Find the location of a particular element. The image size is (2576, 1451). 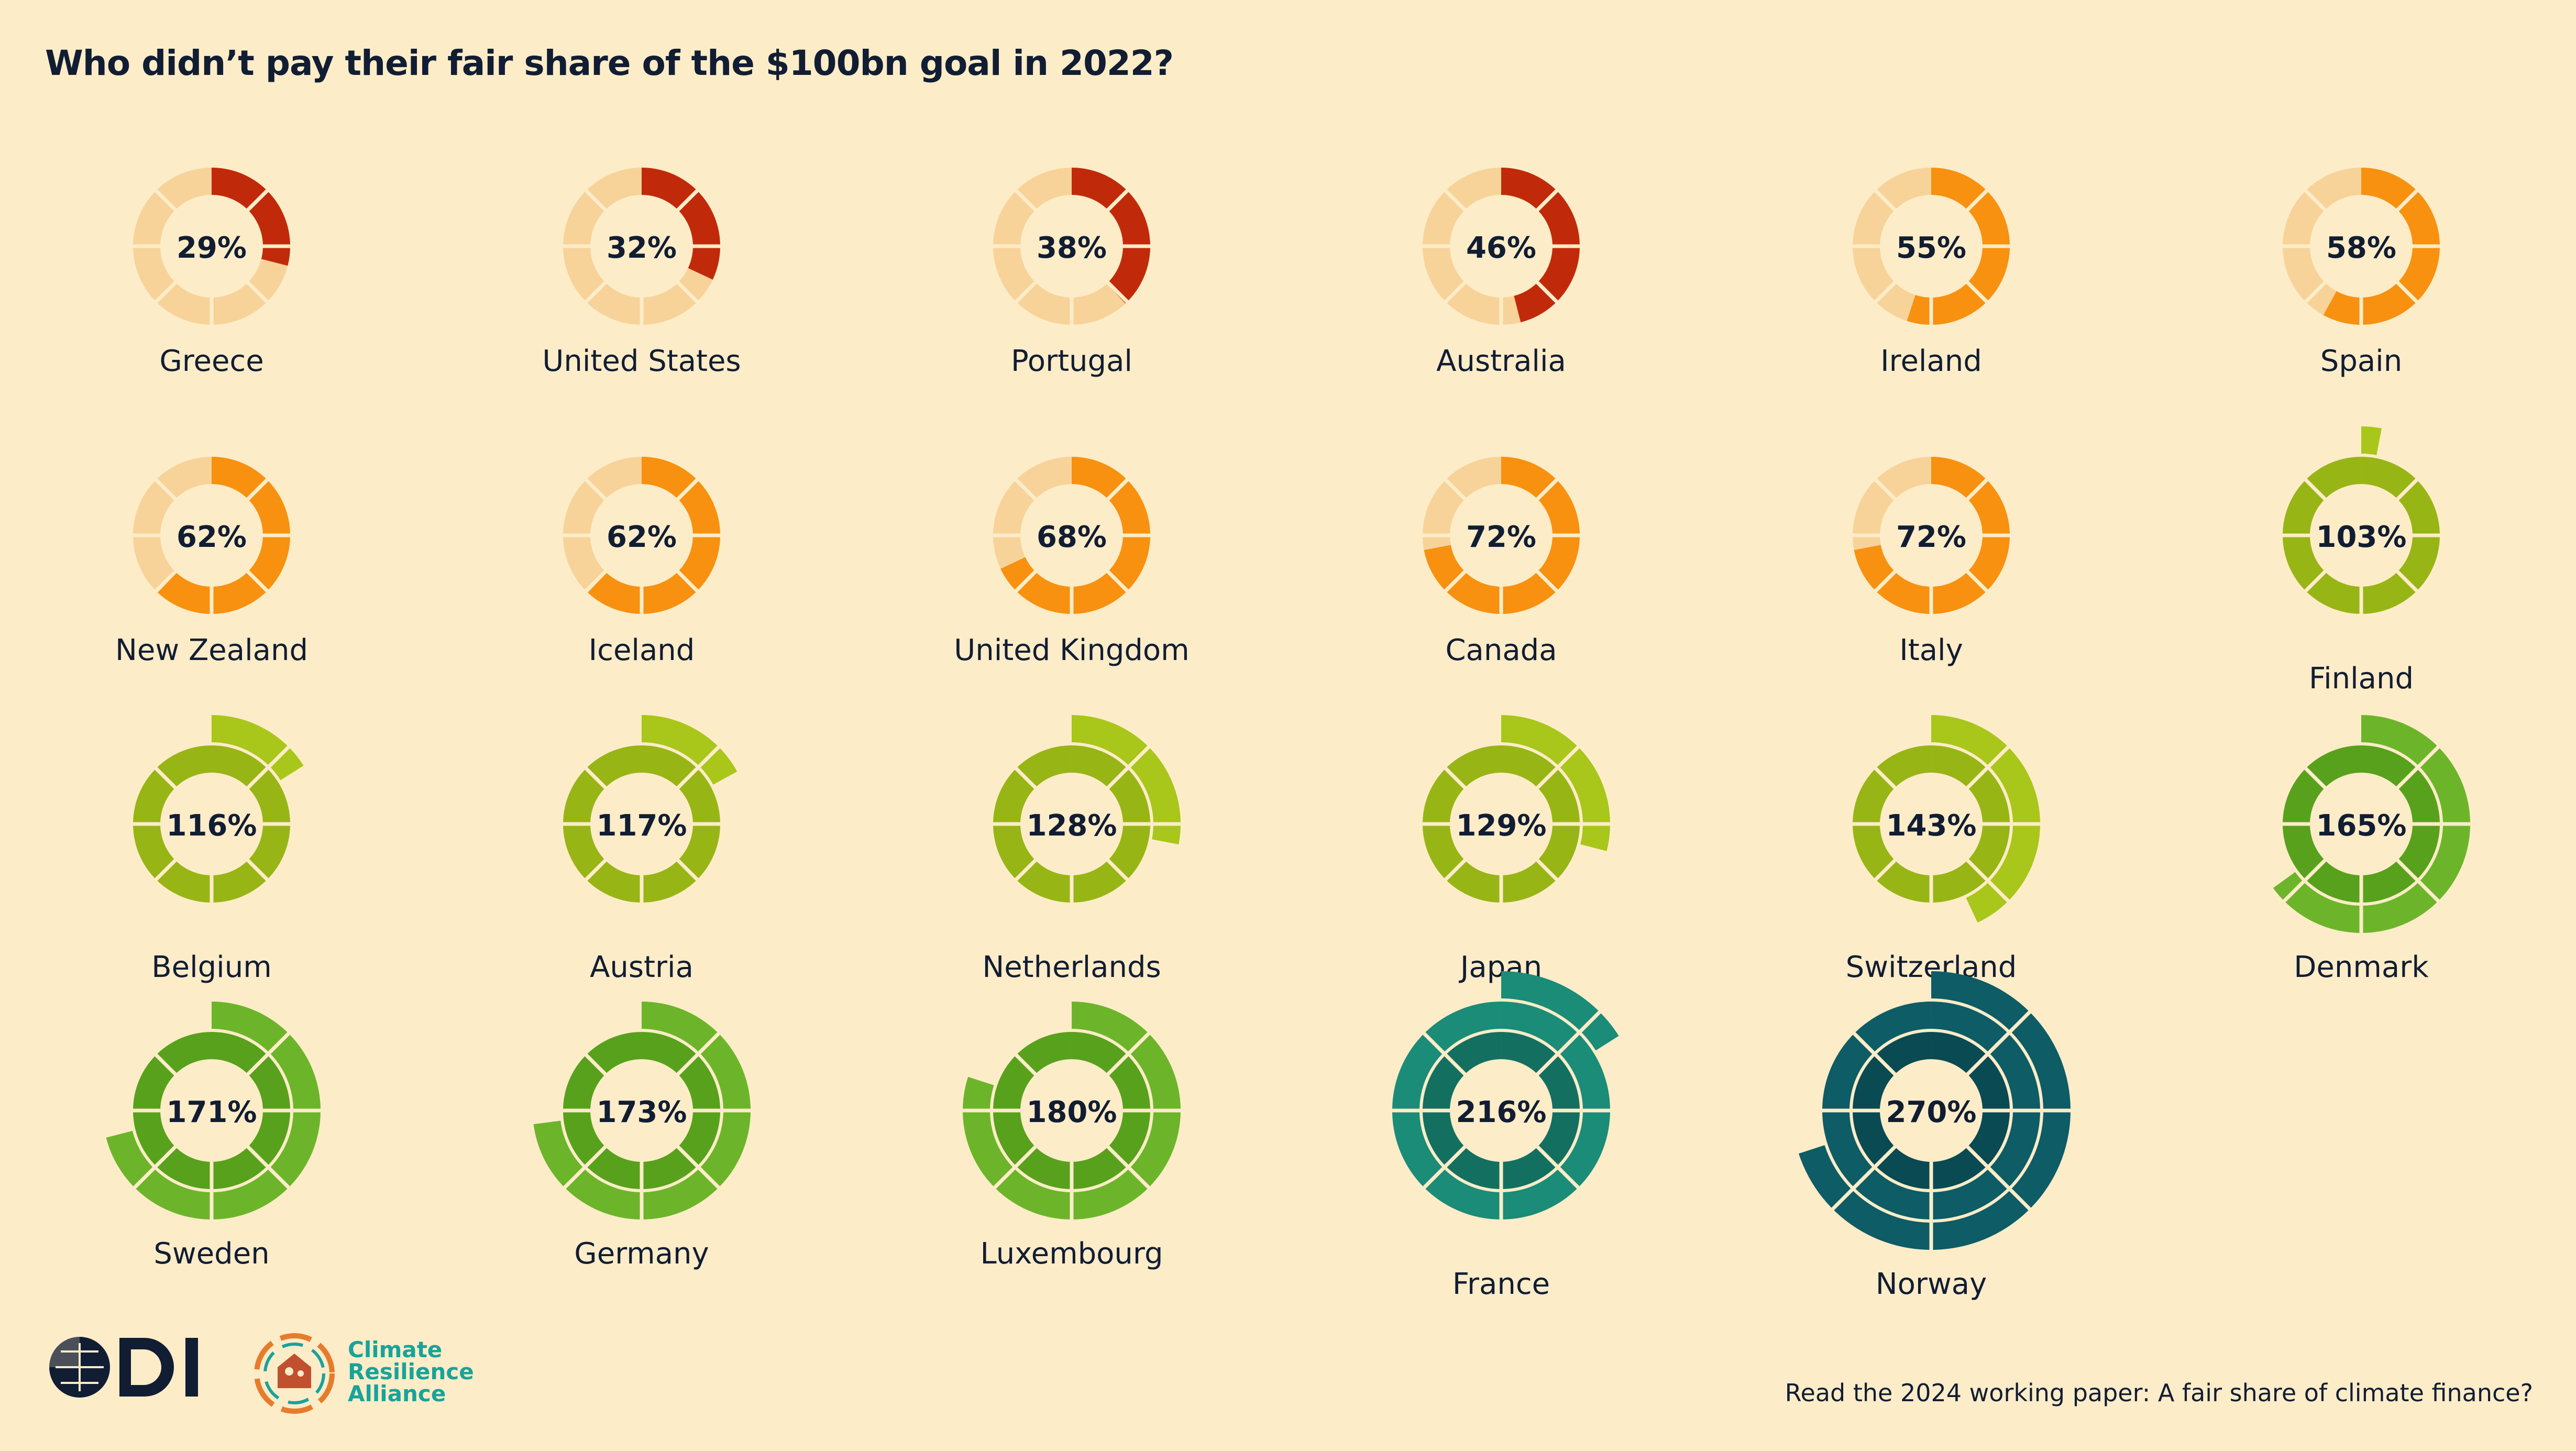

gauge-switzerland: 143%Switzerland is located at coordinates (1943, 849).